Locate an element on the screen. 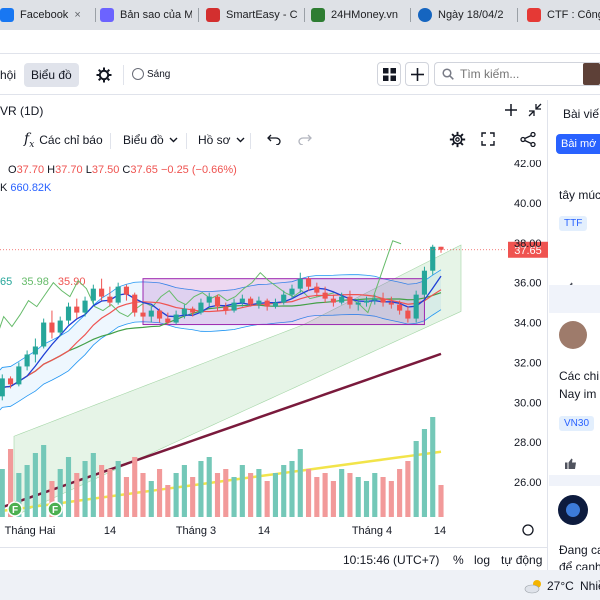  search-icon is located at coordinates (448, 74).